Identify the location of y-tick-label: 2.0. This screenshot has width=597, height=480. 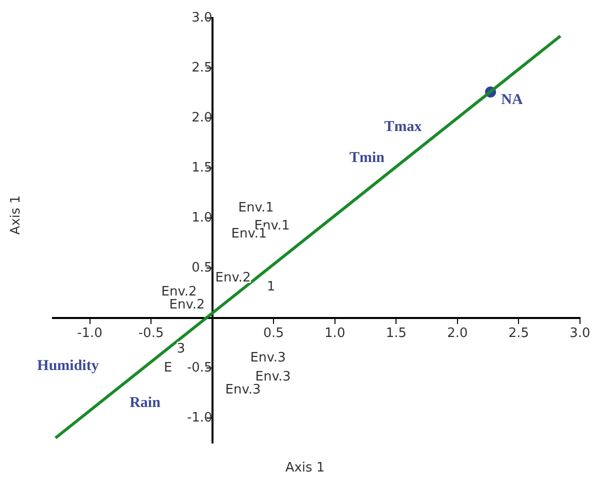
(202, 118).